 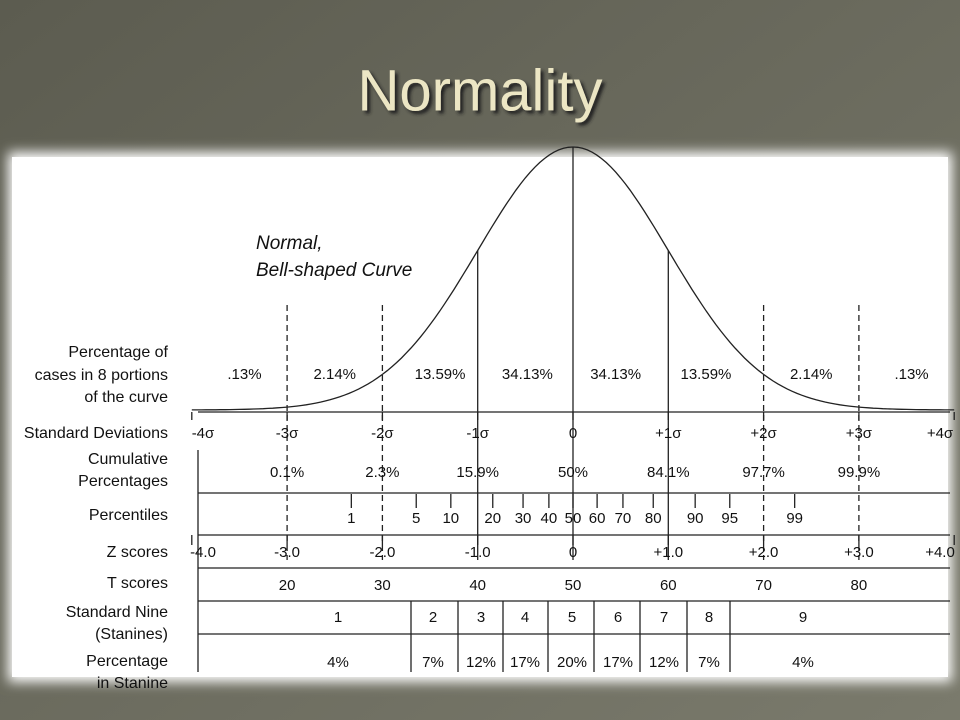 I want to click on row-value: 2.3%, so click(x=382, y=472).